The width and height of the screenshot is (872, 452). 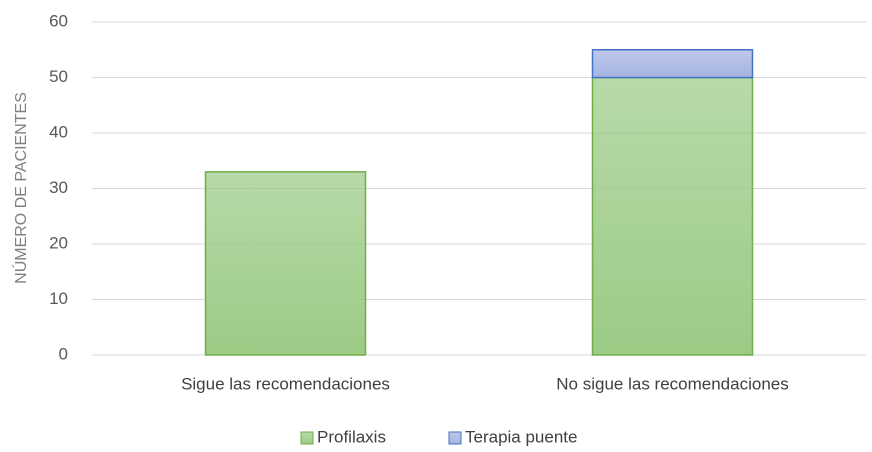 I want to click on y-tick-label: 60, so click(x=58, y=20).